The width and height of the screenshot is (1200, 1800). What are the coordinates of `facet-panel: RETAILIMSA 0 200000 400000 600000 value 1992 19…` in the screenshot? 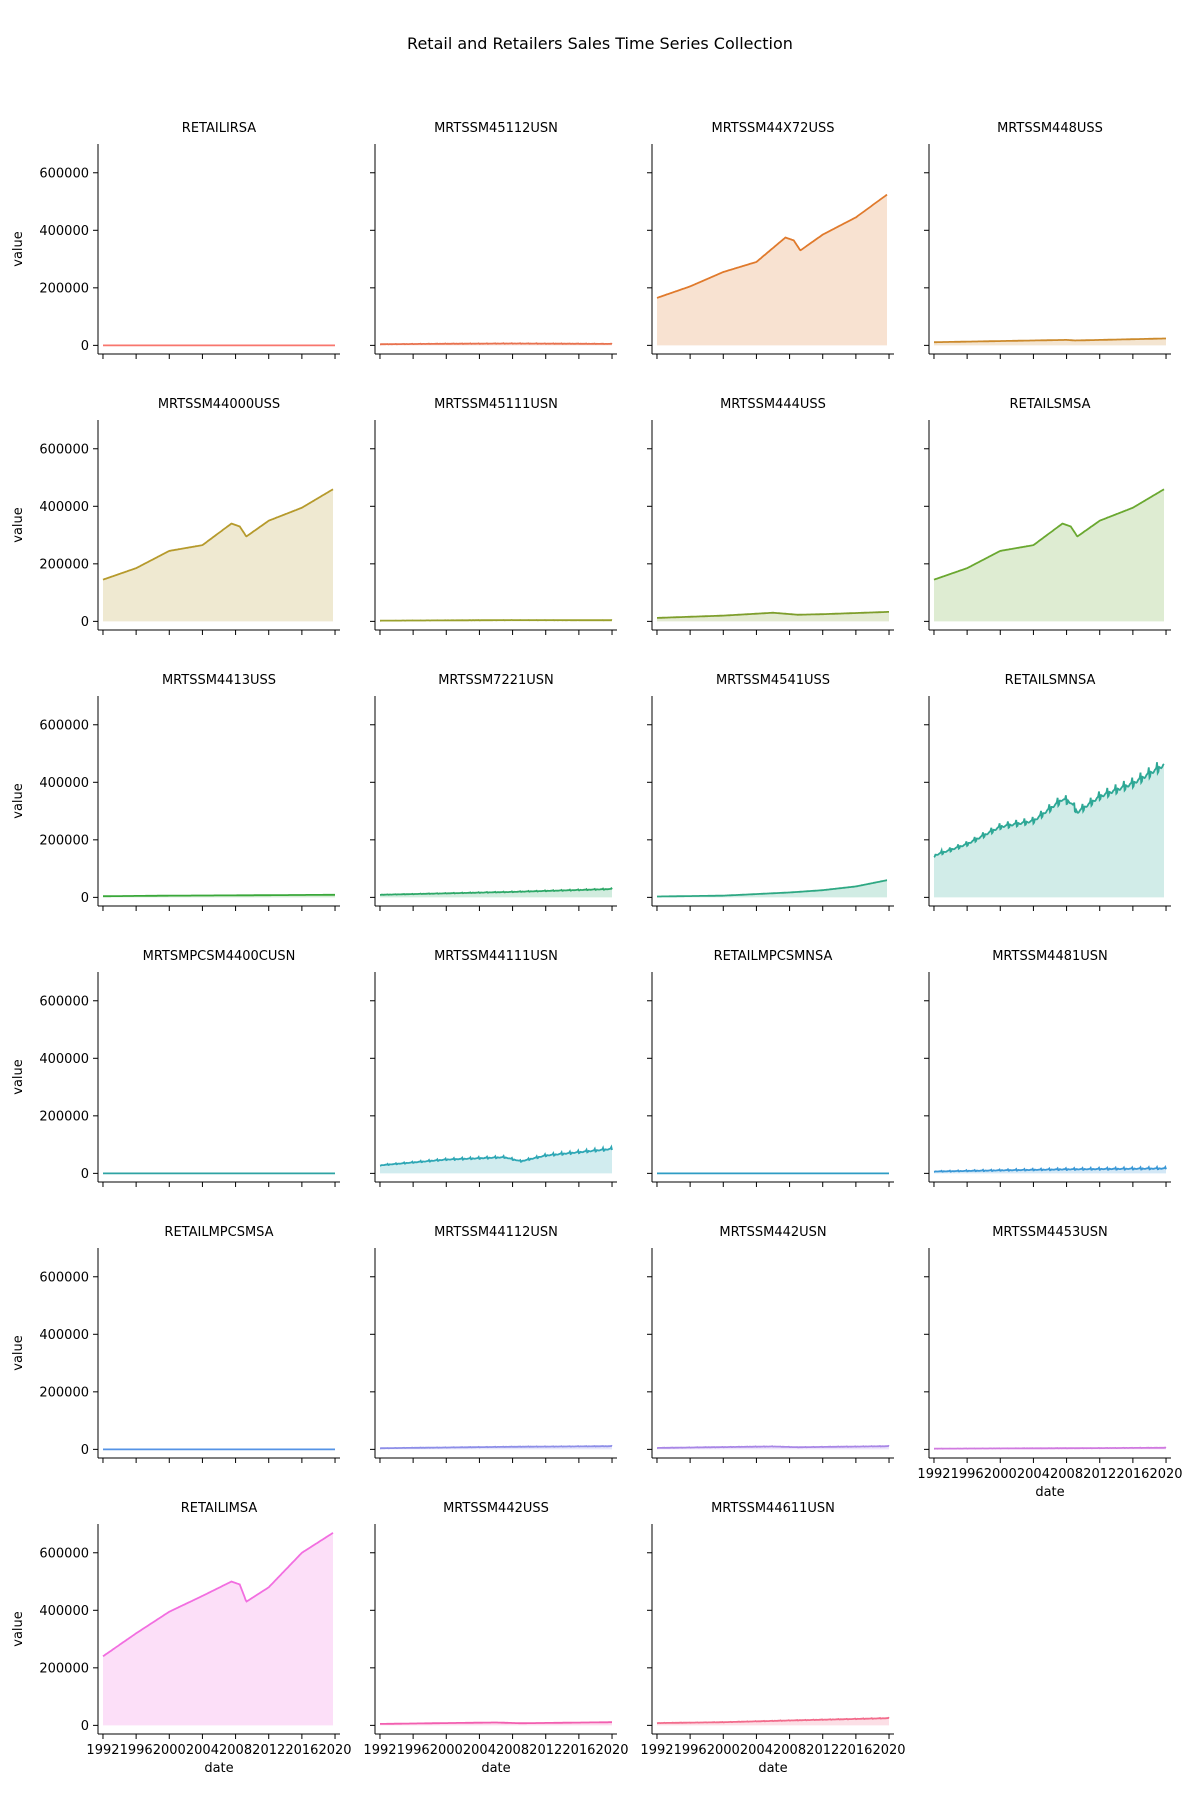 It's located at (181, 1638).